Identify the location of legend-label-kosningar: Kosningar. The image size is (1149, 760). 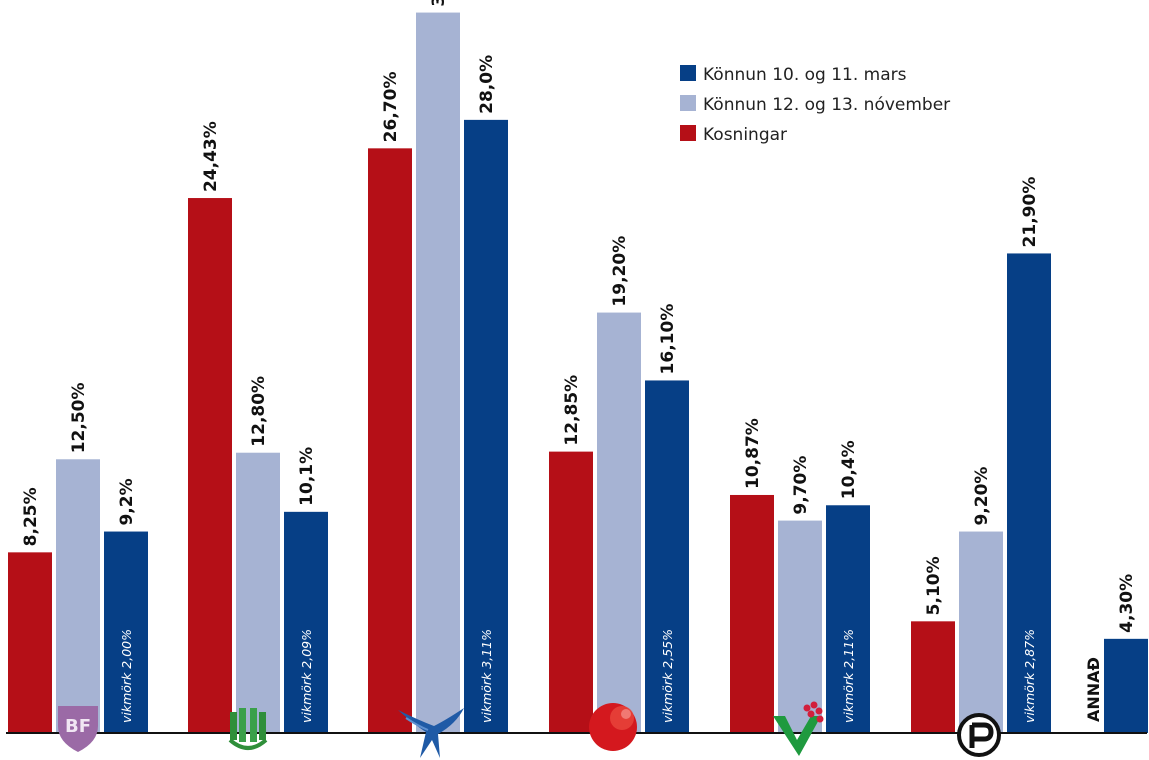
(745, 135).